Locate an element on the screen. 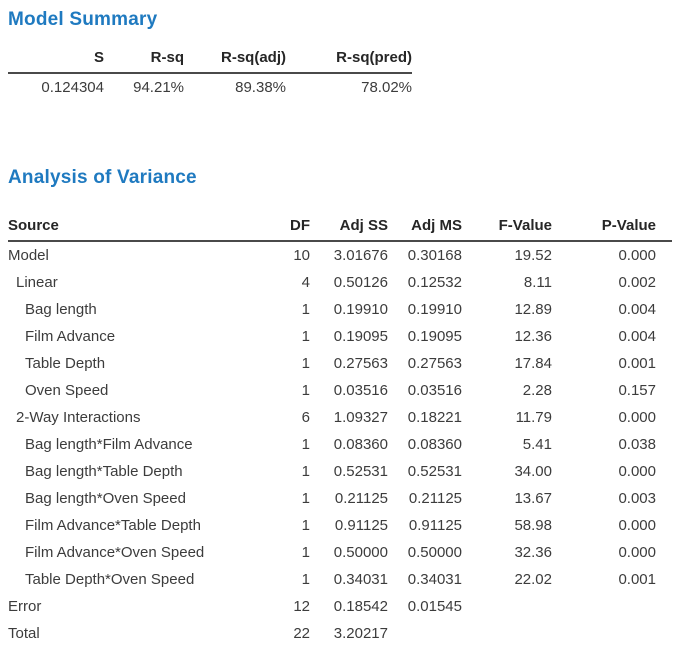 The image size is (686, 670). anova-cell-source: Film Advance*Oven Speed is located at coordinates (115, 552).